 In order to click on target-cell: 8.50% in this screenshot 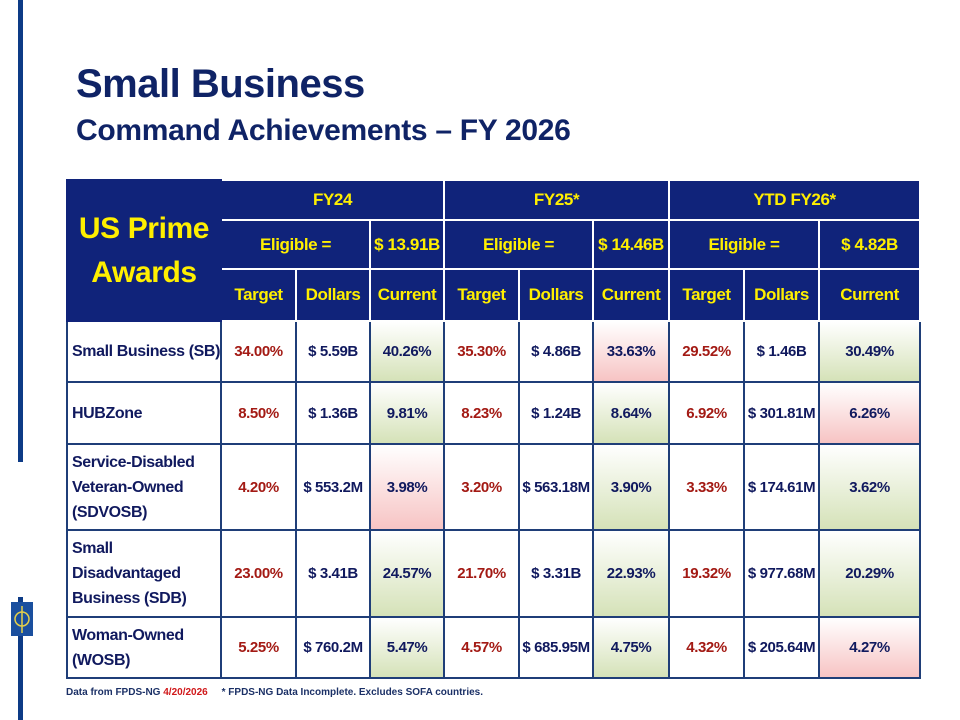, I will do `click(258, 413)`.